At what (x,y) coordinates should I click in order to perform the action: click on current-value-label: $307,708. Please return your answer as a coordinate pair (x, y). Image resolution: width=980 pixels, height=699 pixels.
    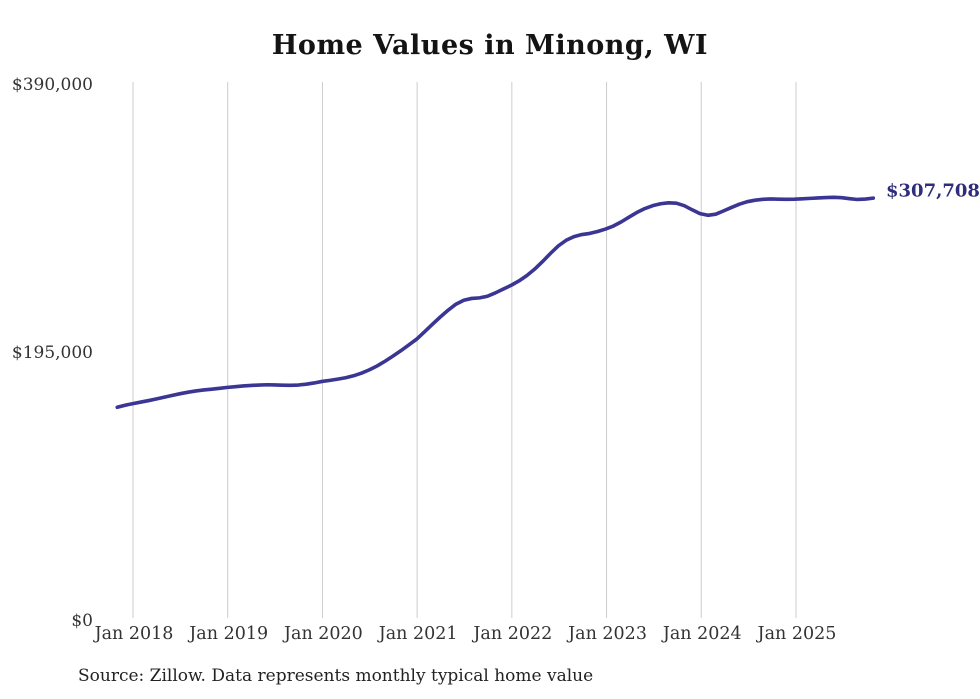
    Looking at the image, I should click on (933, 191).